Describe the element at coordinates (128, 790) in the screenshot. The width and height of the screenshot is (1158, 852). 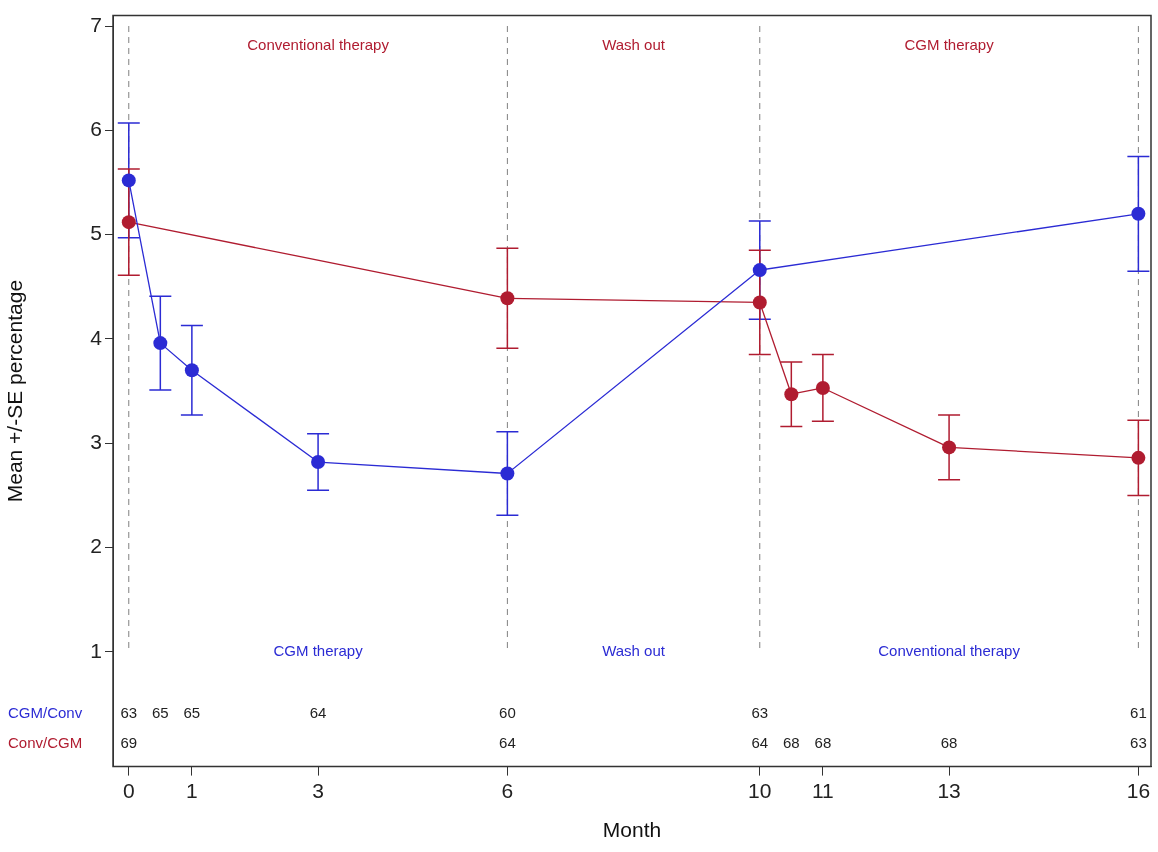
I see `x-tick-label: 0` at that location.